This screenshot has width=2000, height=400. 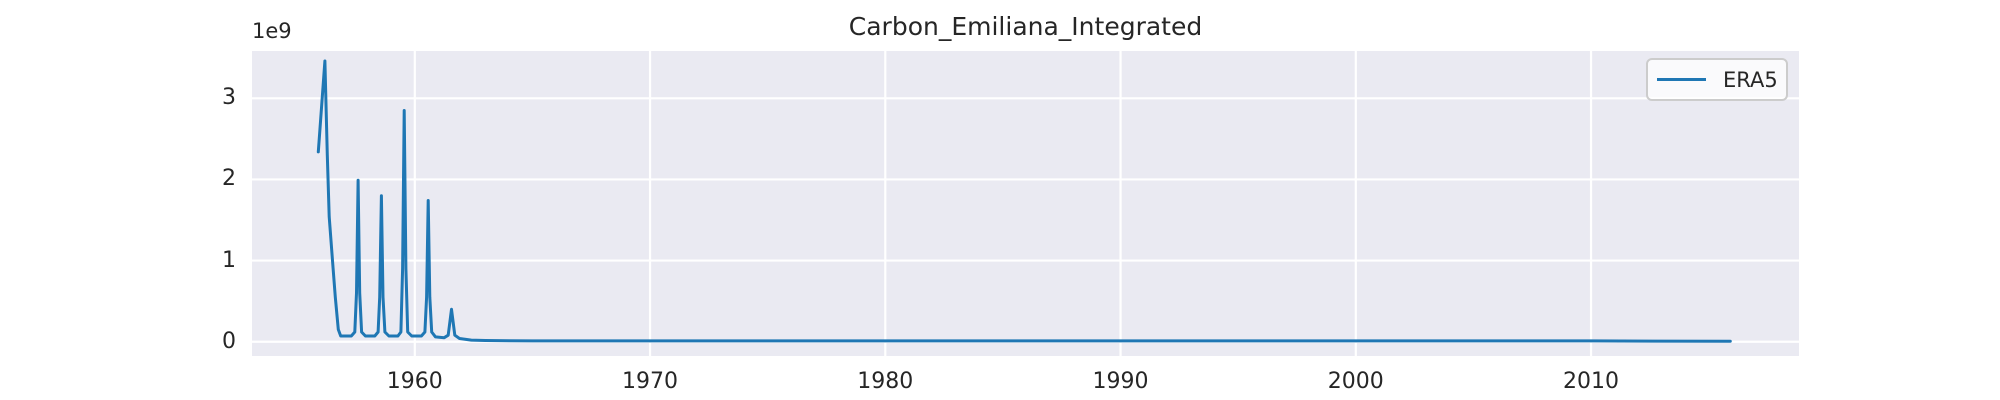 What do you see at coordinates (229, 260) in the screenshot?
I see `y-tick-label: 1` at bounding box center [229, 260].